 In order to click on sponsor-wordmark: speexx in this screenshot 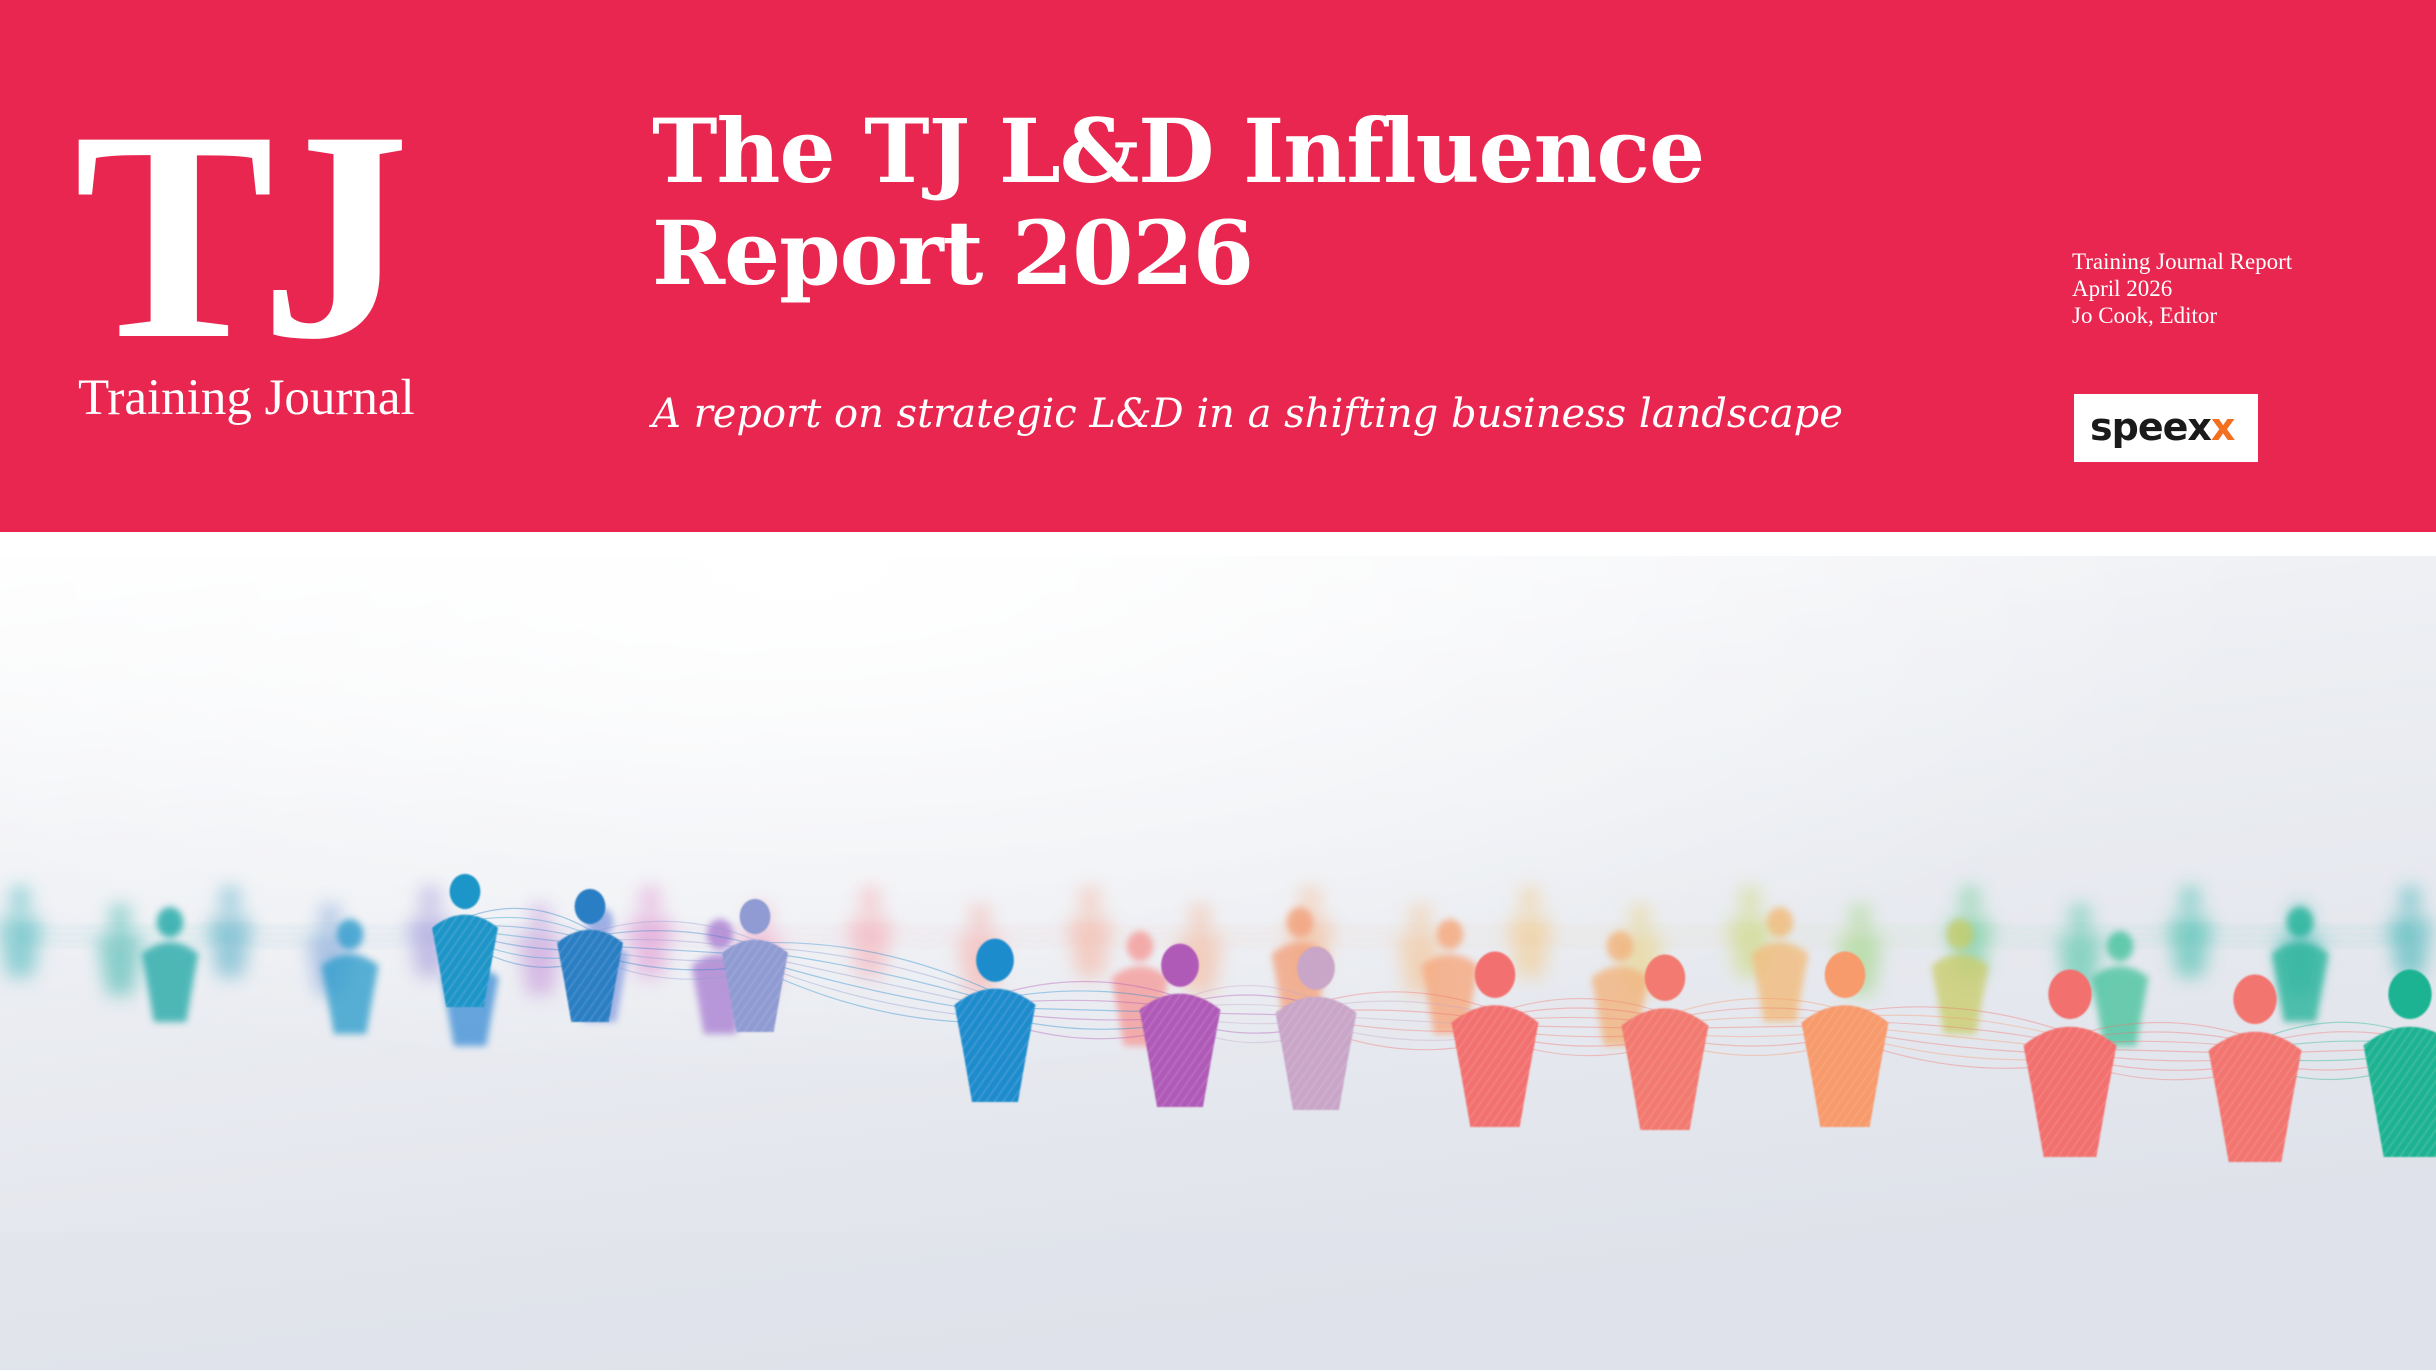, I will do `click(2162, 427)`.